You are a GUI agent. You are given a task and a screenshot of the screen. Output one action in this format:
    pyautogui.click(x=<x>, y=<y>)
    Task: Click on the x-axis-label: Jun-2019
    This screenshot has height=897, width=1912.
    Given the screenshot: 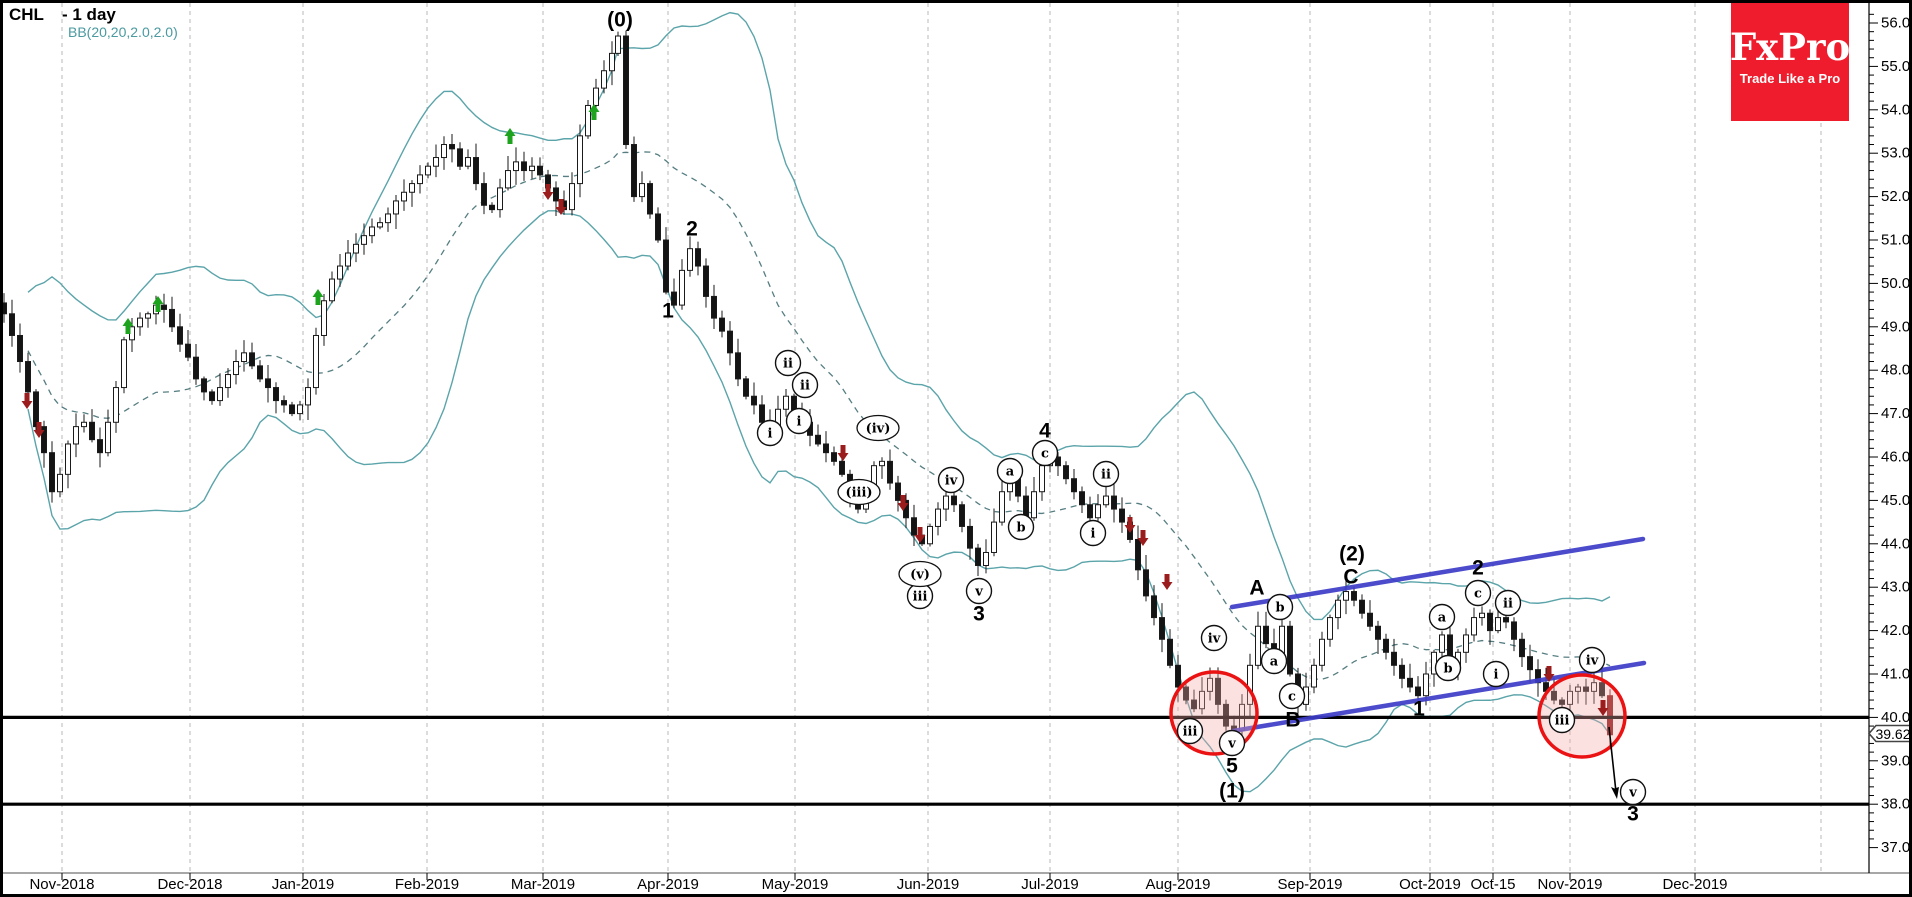 What is the action you would take?
    pyautogui.click(x=928, y=884)
    